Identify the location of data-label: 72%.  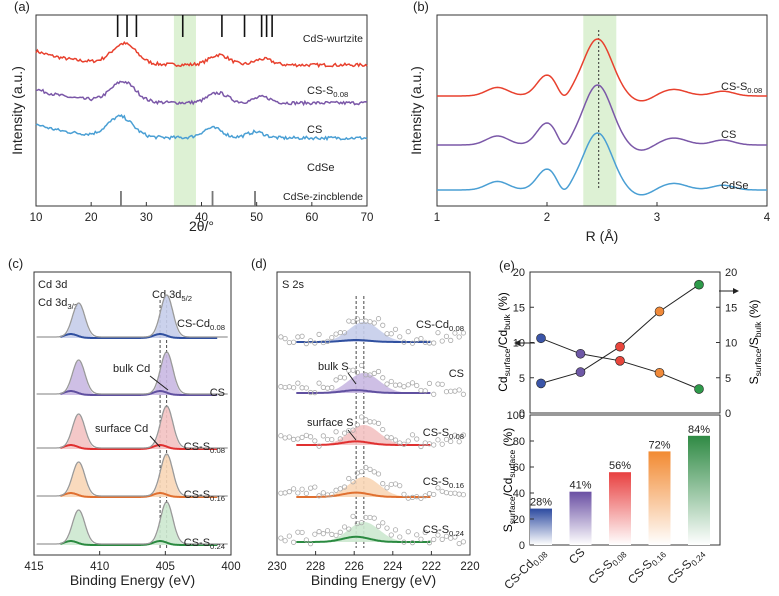
(659, 445).